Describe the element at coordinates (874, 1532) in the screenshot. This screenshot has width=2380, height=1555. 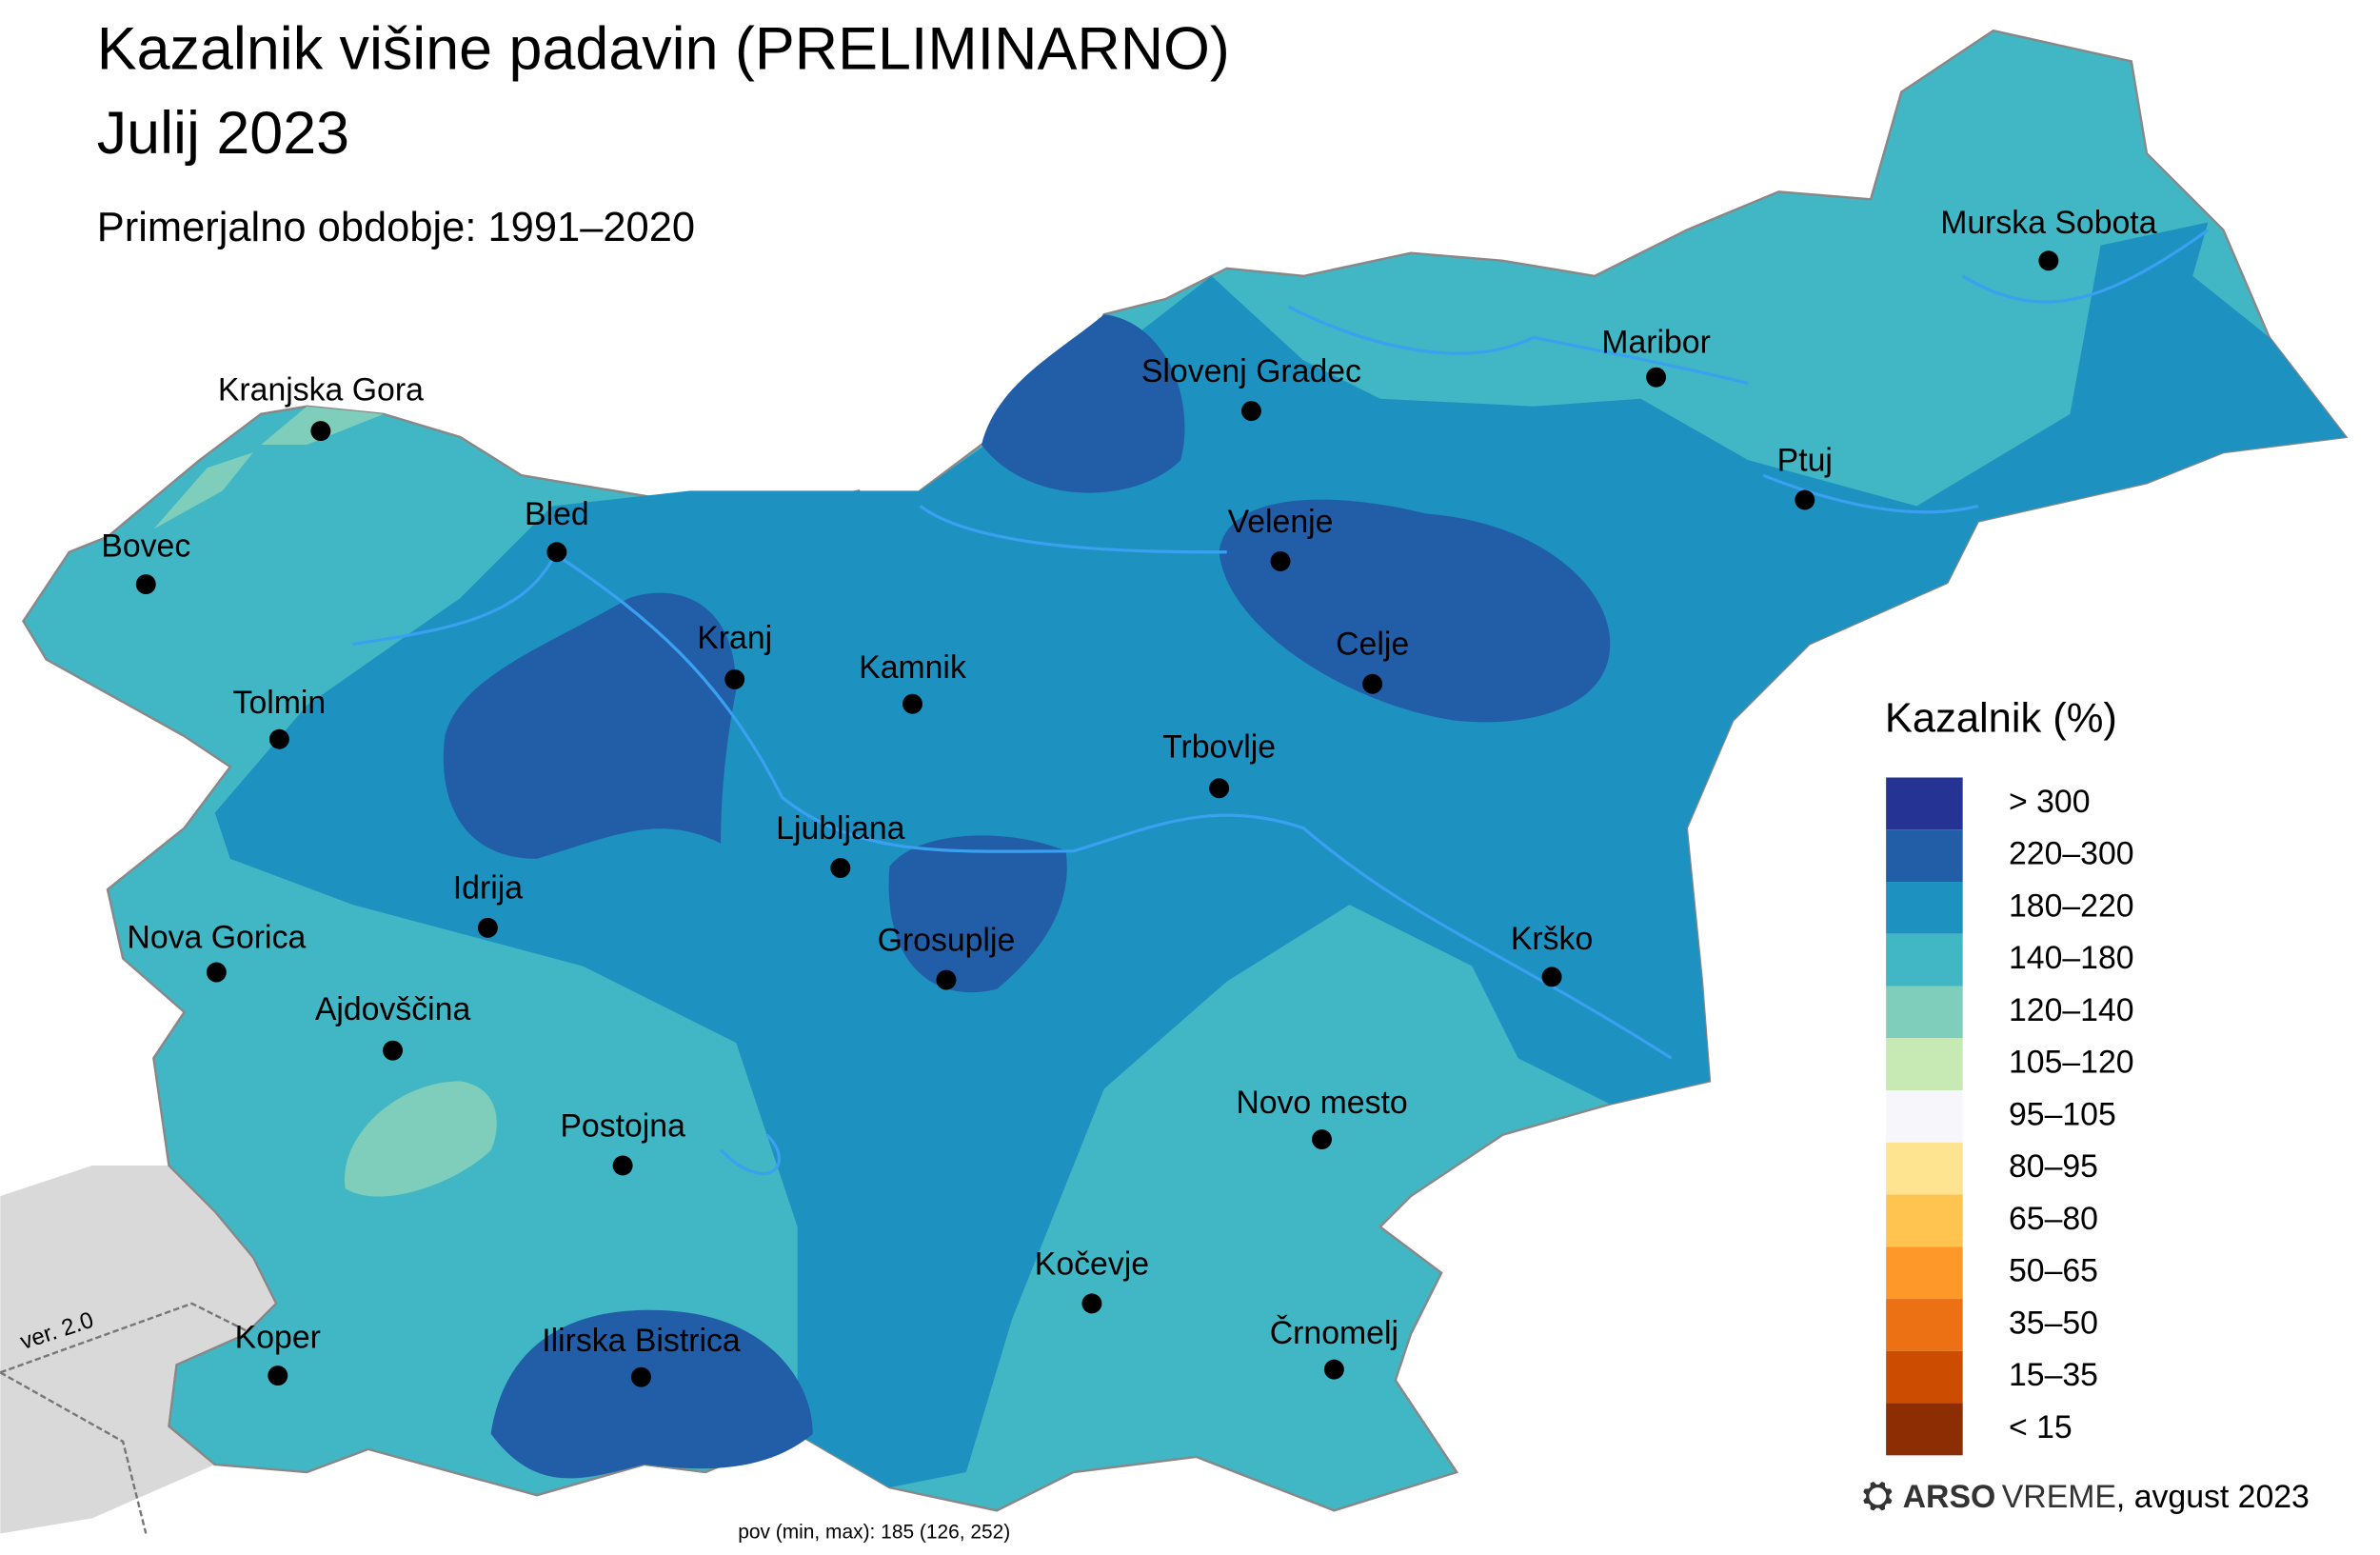
I see `stats: pov (min, max): 185 (126, 252)` at that location.